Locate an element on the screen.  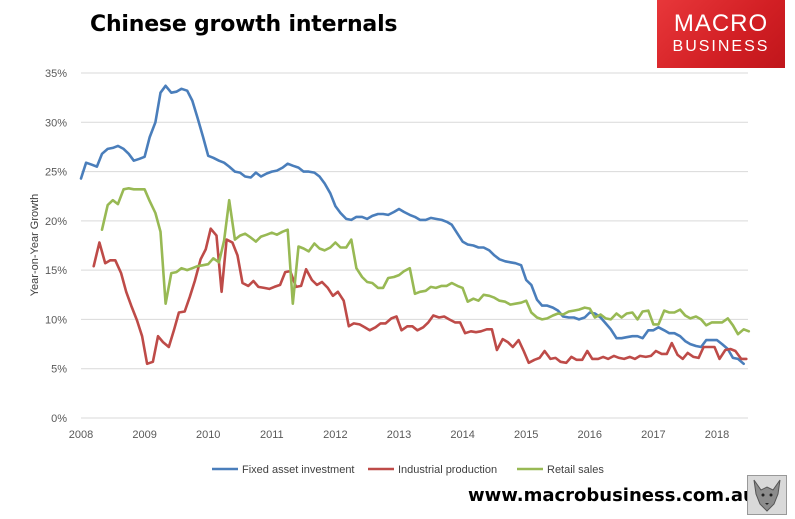
x-tick-label: 2013 is located at coordinates (399, 435).